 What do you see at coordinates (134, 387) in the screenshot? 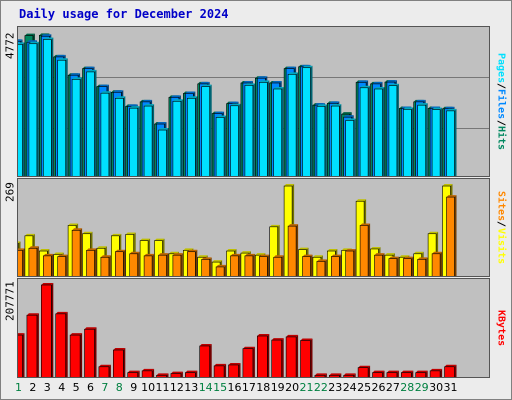
I see `day-label: 9` at bounding box center [134, 387].